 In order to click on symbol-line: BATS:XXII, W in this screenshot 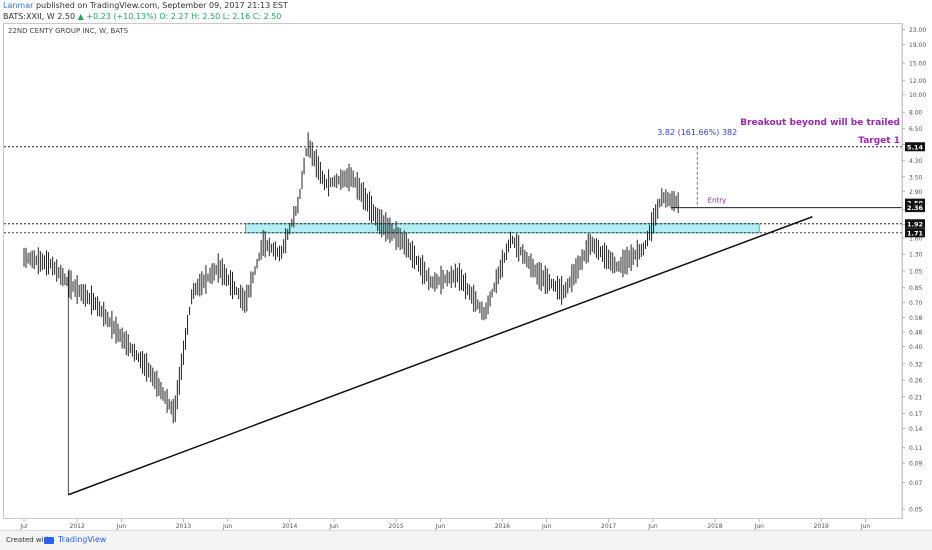, I will do `click(29, 16)`.